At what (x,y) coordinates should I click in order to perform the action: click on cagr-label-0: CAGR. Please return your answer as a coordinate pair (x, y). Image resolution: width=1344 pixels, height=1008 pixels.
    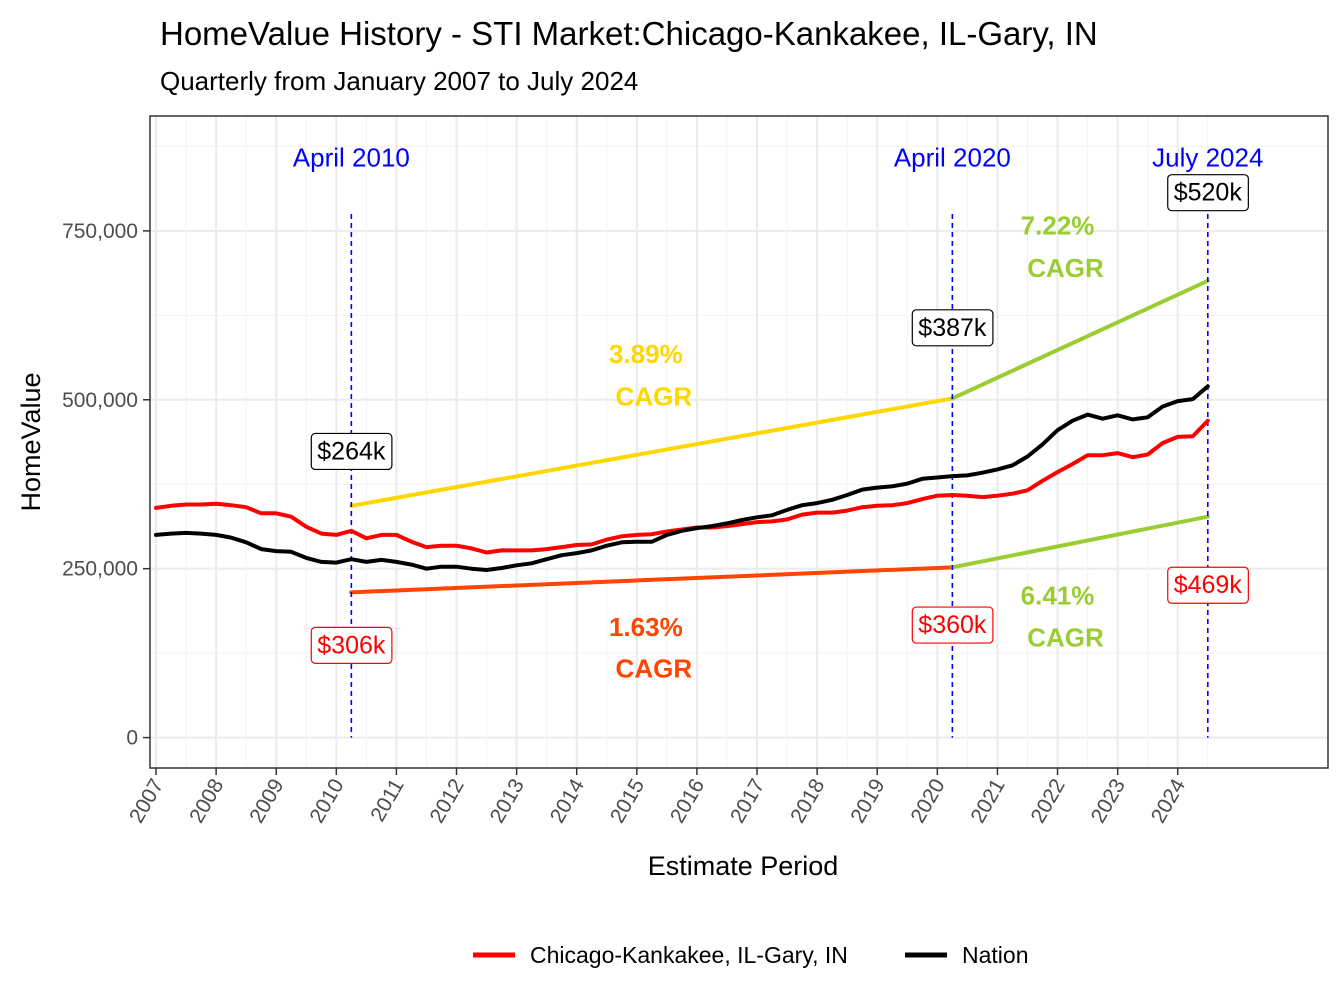
    Looking at the image, I should click on (654, 396).